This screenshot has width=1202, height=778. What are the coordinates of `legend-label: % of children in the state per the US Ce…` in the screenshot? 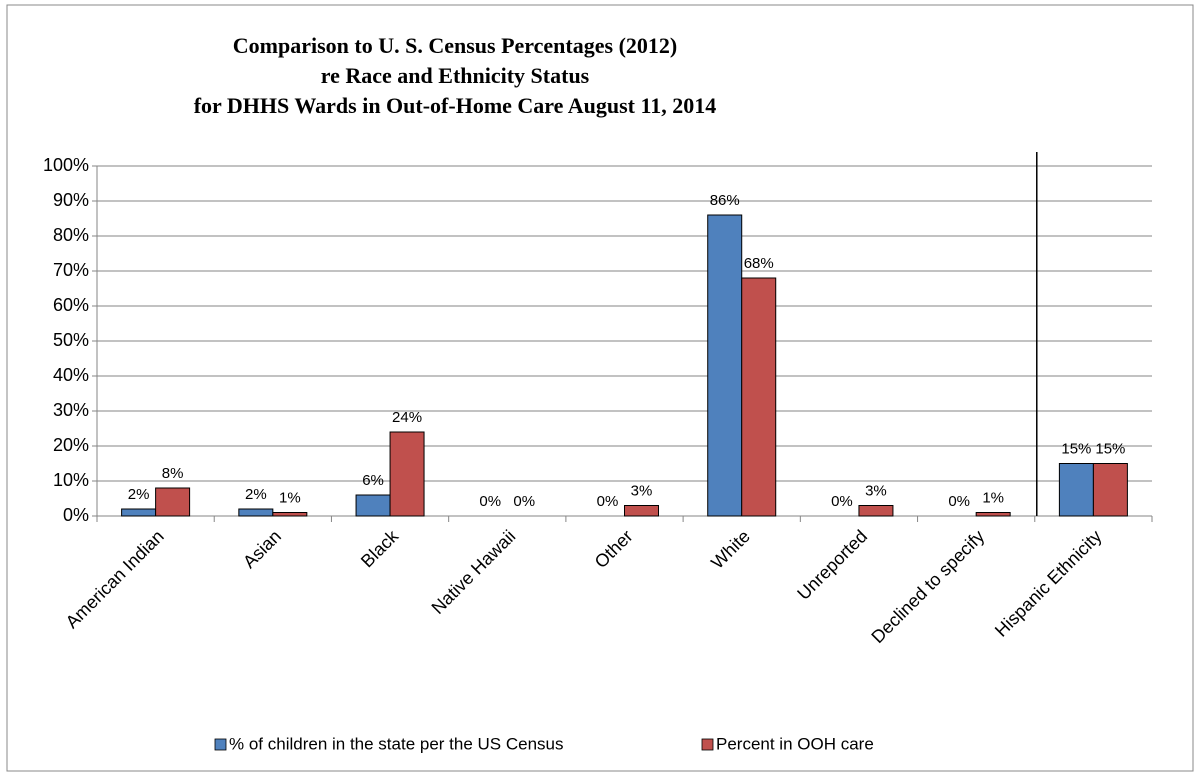 It's located at (396, 743).